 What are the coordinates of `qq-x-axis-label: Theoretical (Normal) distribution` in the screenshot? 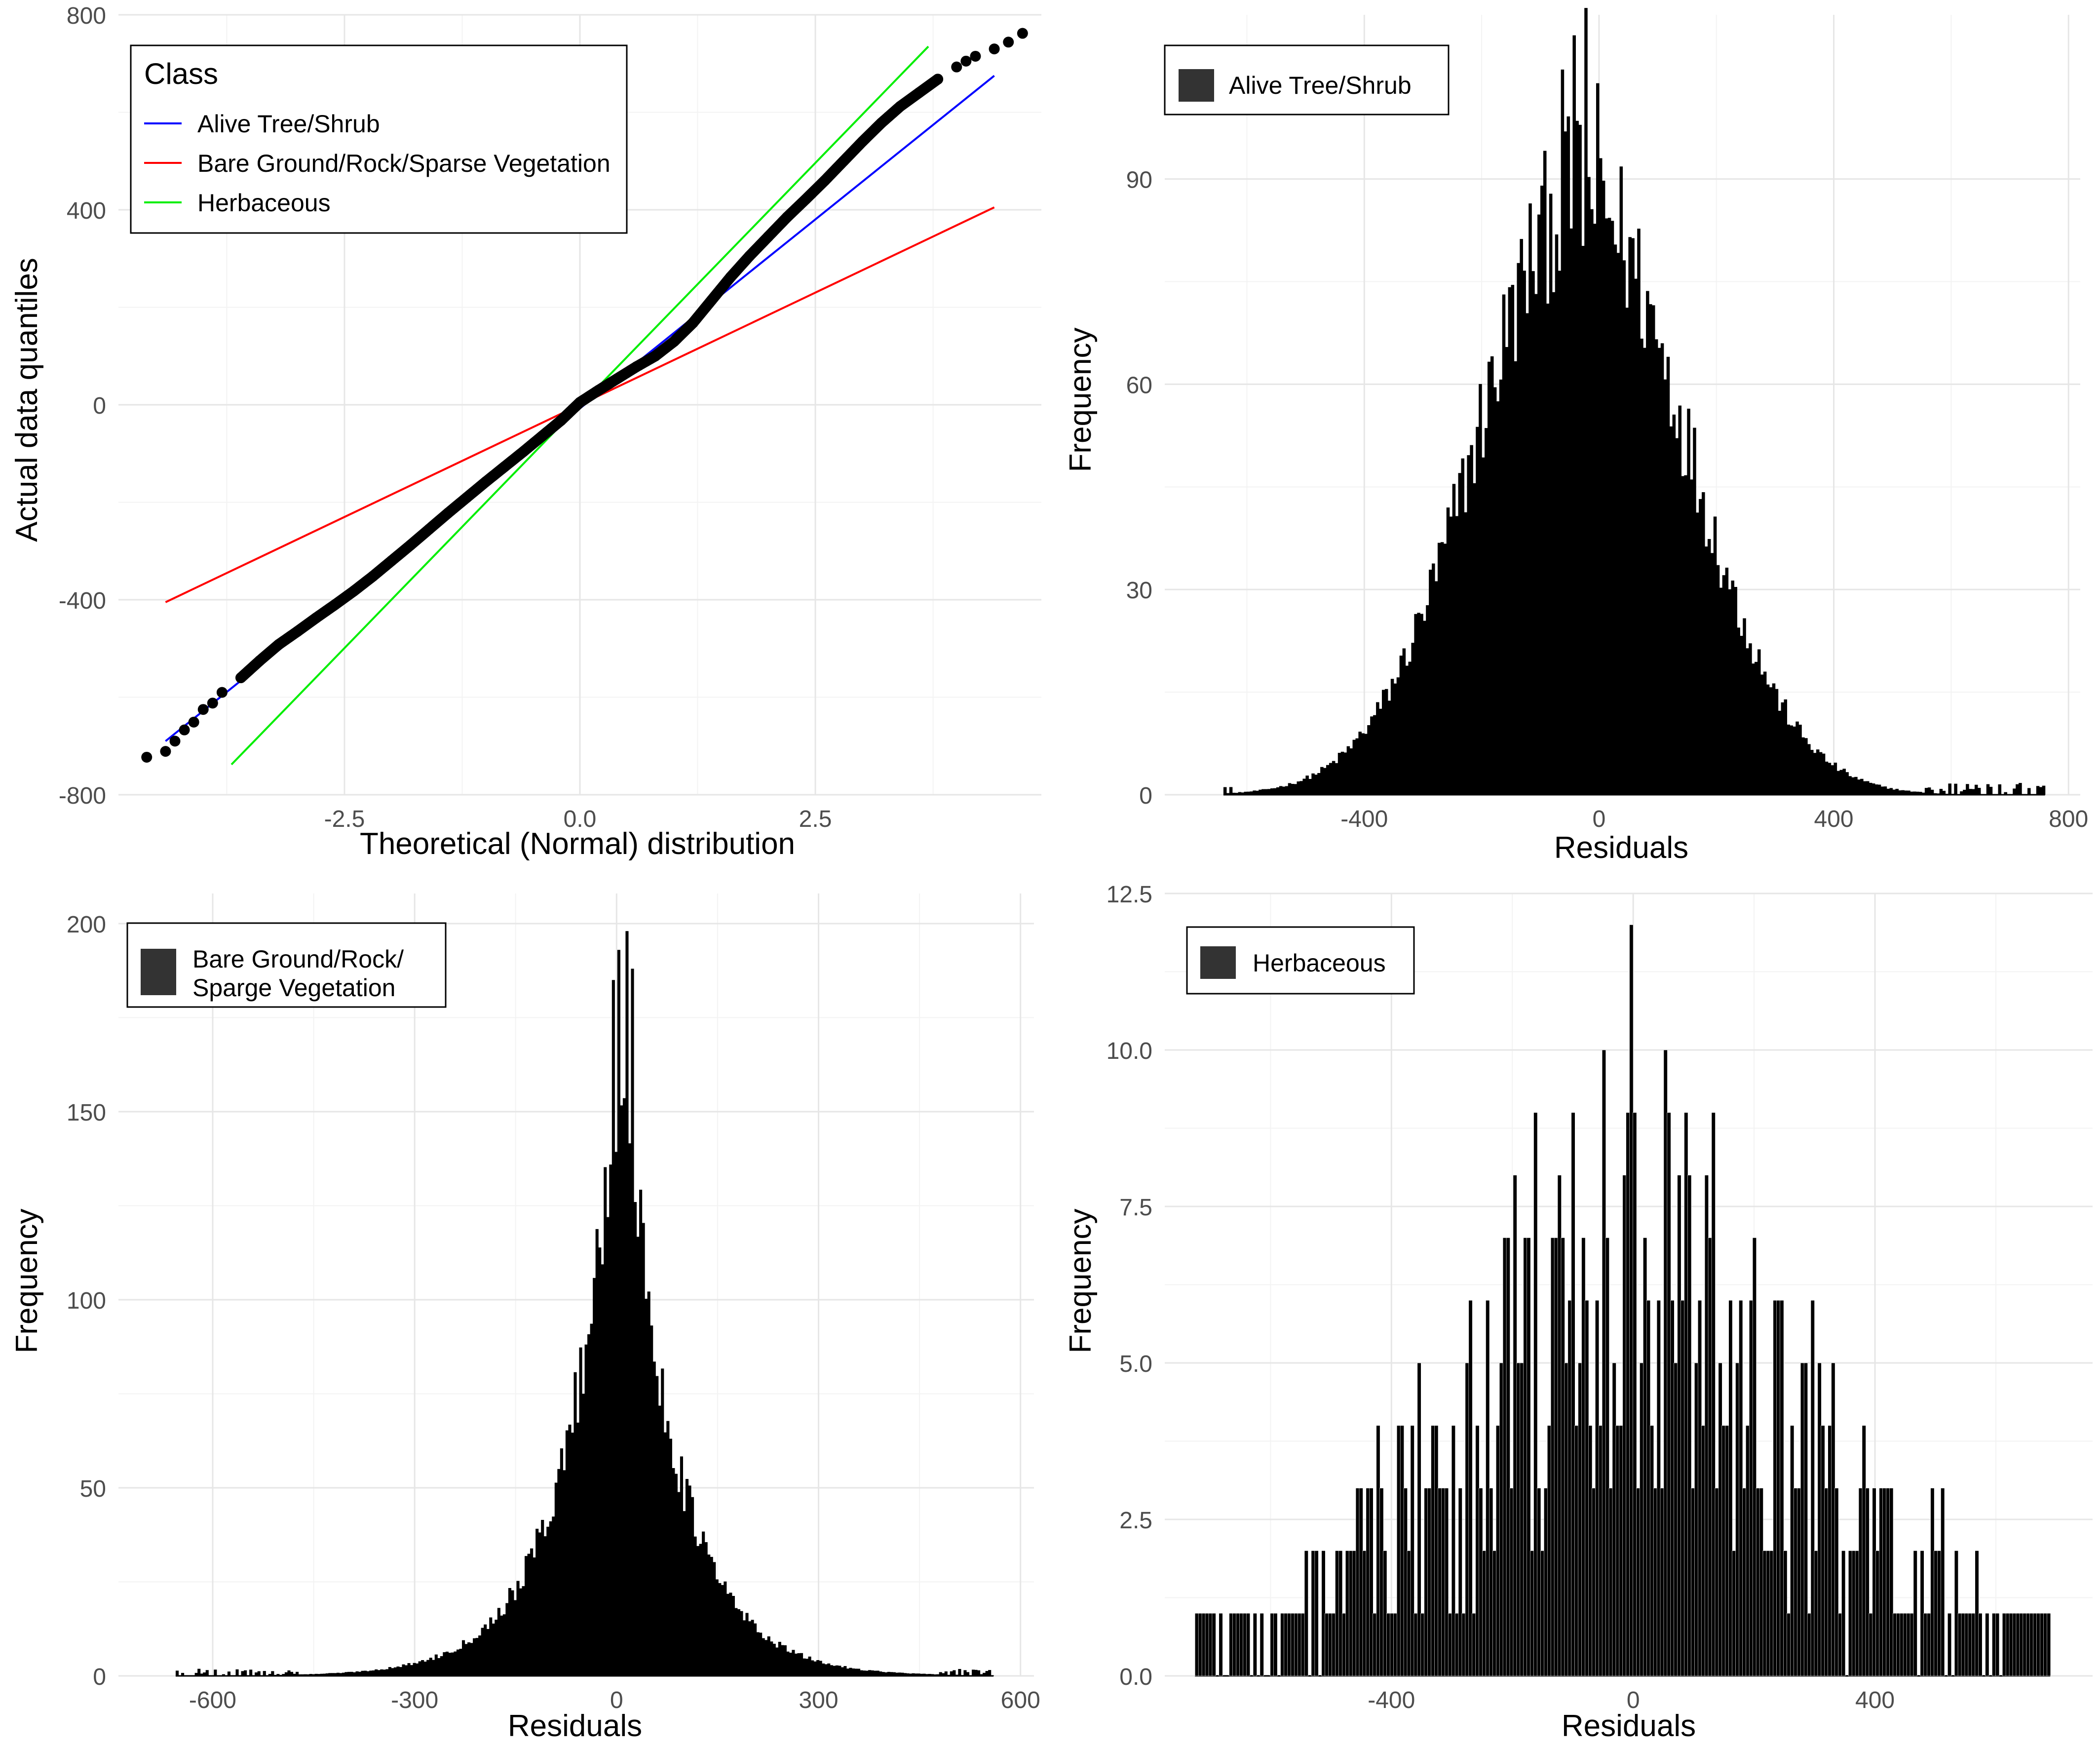 It's located at (577, 844).